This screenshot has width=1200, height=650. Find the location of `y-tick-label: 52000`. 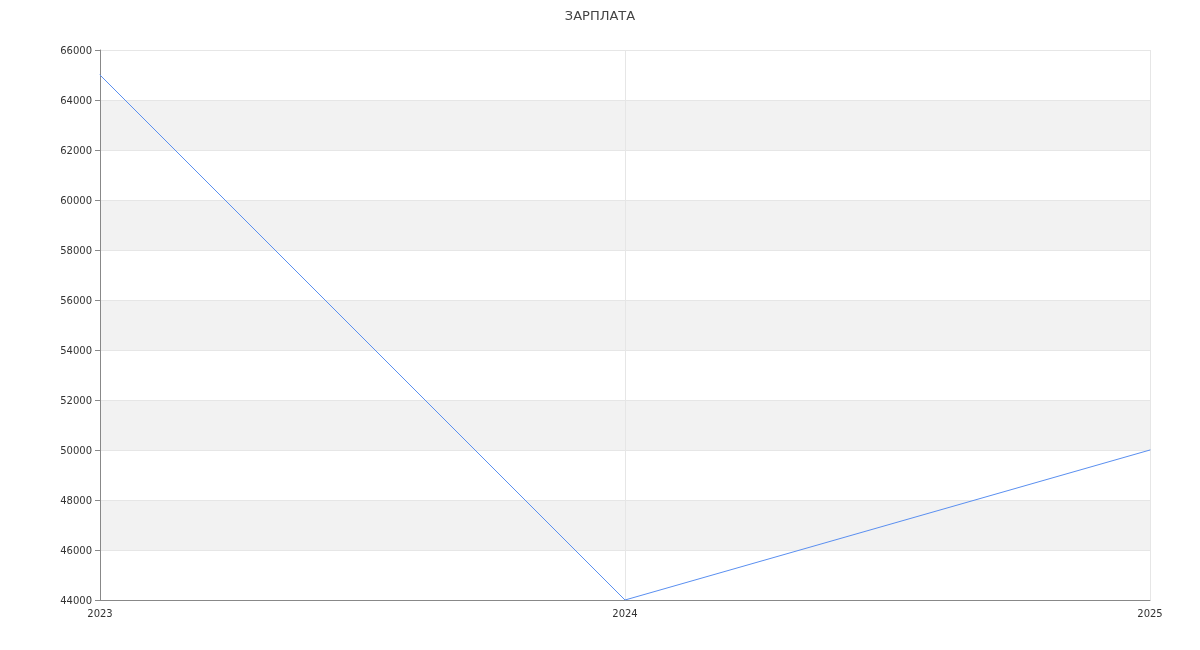

y-tick-label: 52000 is located at coordinates (76, 400).